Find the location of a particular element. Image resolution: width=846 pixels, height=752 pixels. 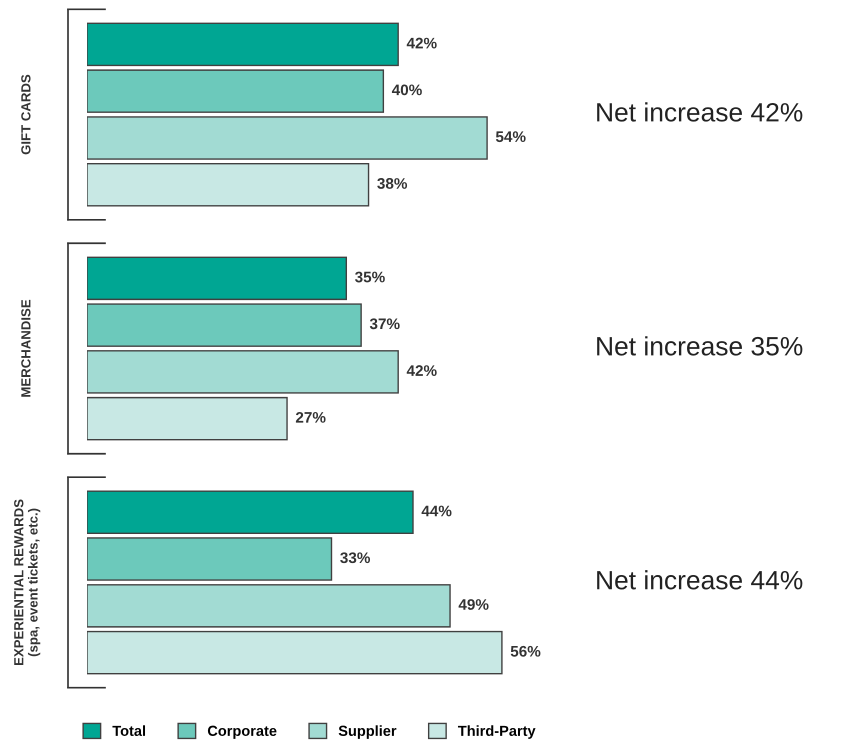

y-tick-label: GIFT CARDS is located at coordinates (26, 114).